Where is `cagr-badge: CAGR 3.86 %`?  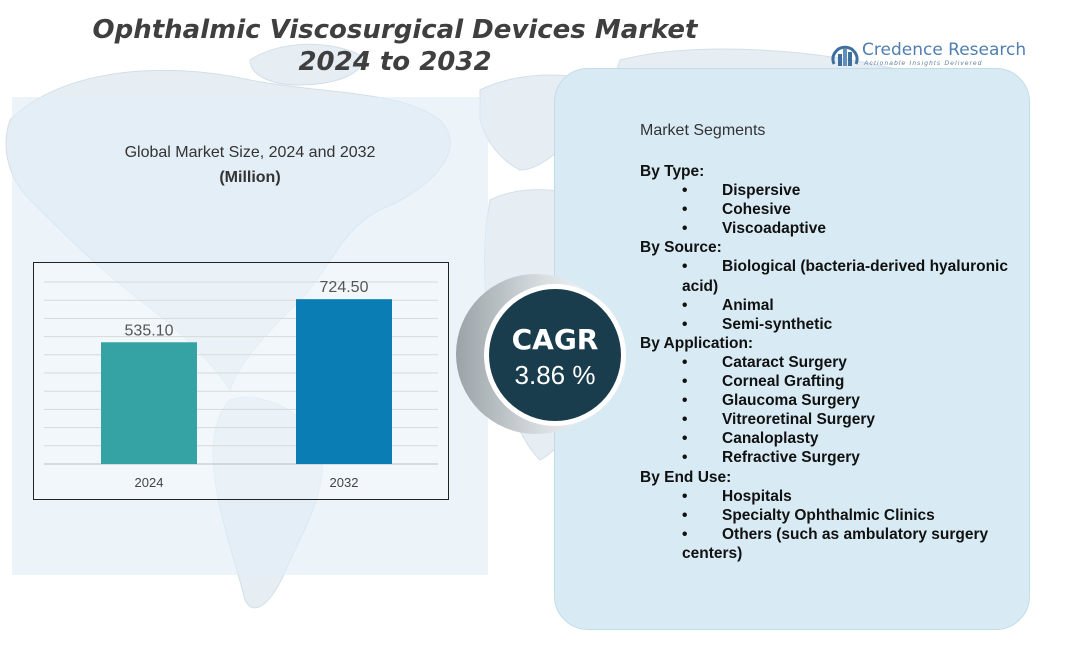
cagr-badge: CAGR 3.86 % is located at coordinates (555, 355).